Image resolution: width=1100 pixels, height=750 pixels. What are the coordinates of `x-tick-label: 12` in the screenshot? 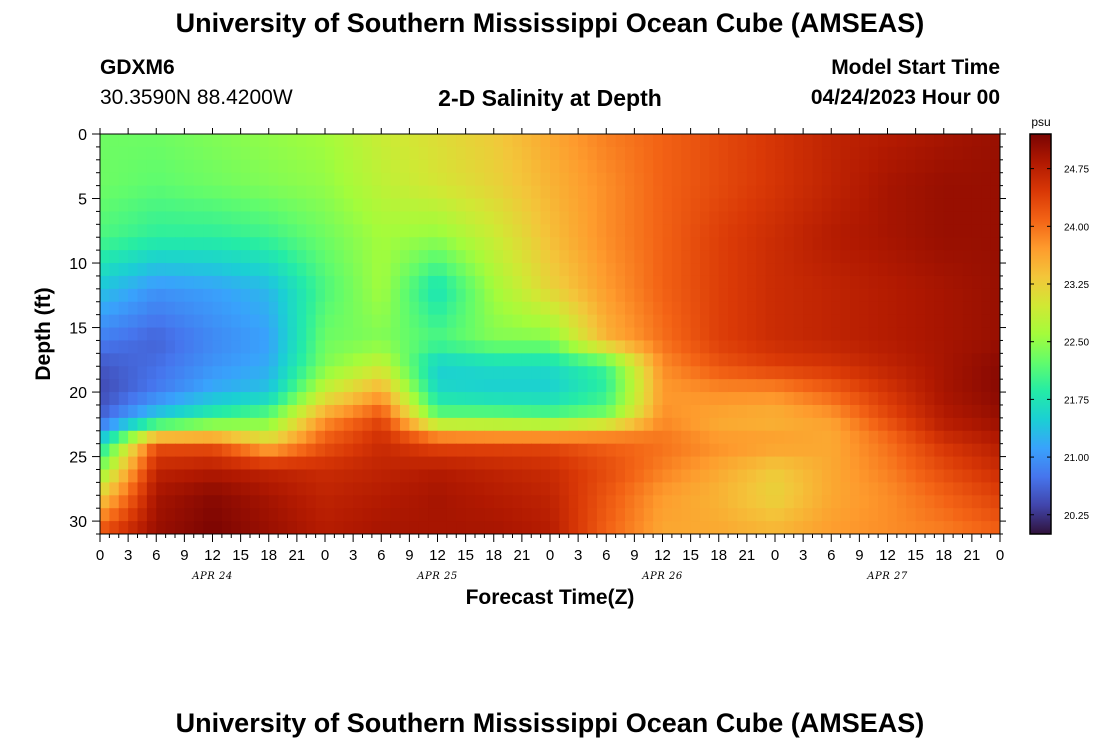 It's located at (212, 555).